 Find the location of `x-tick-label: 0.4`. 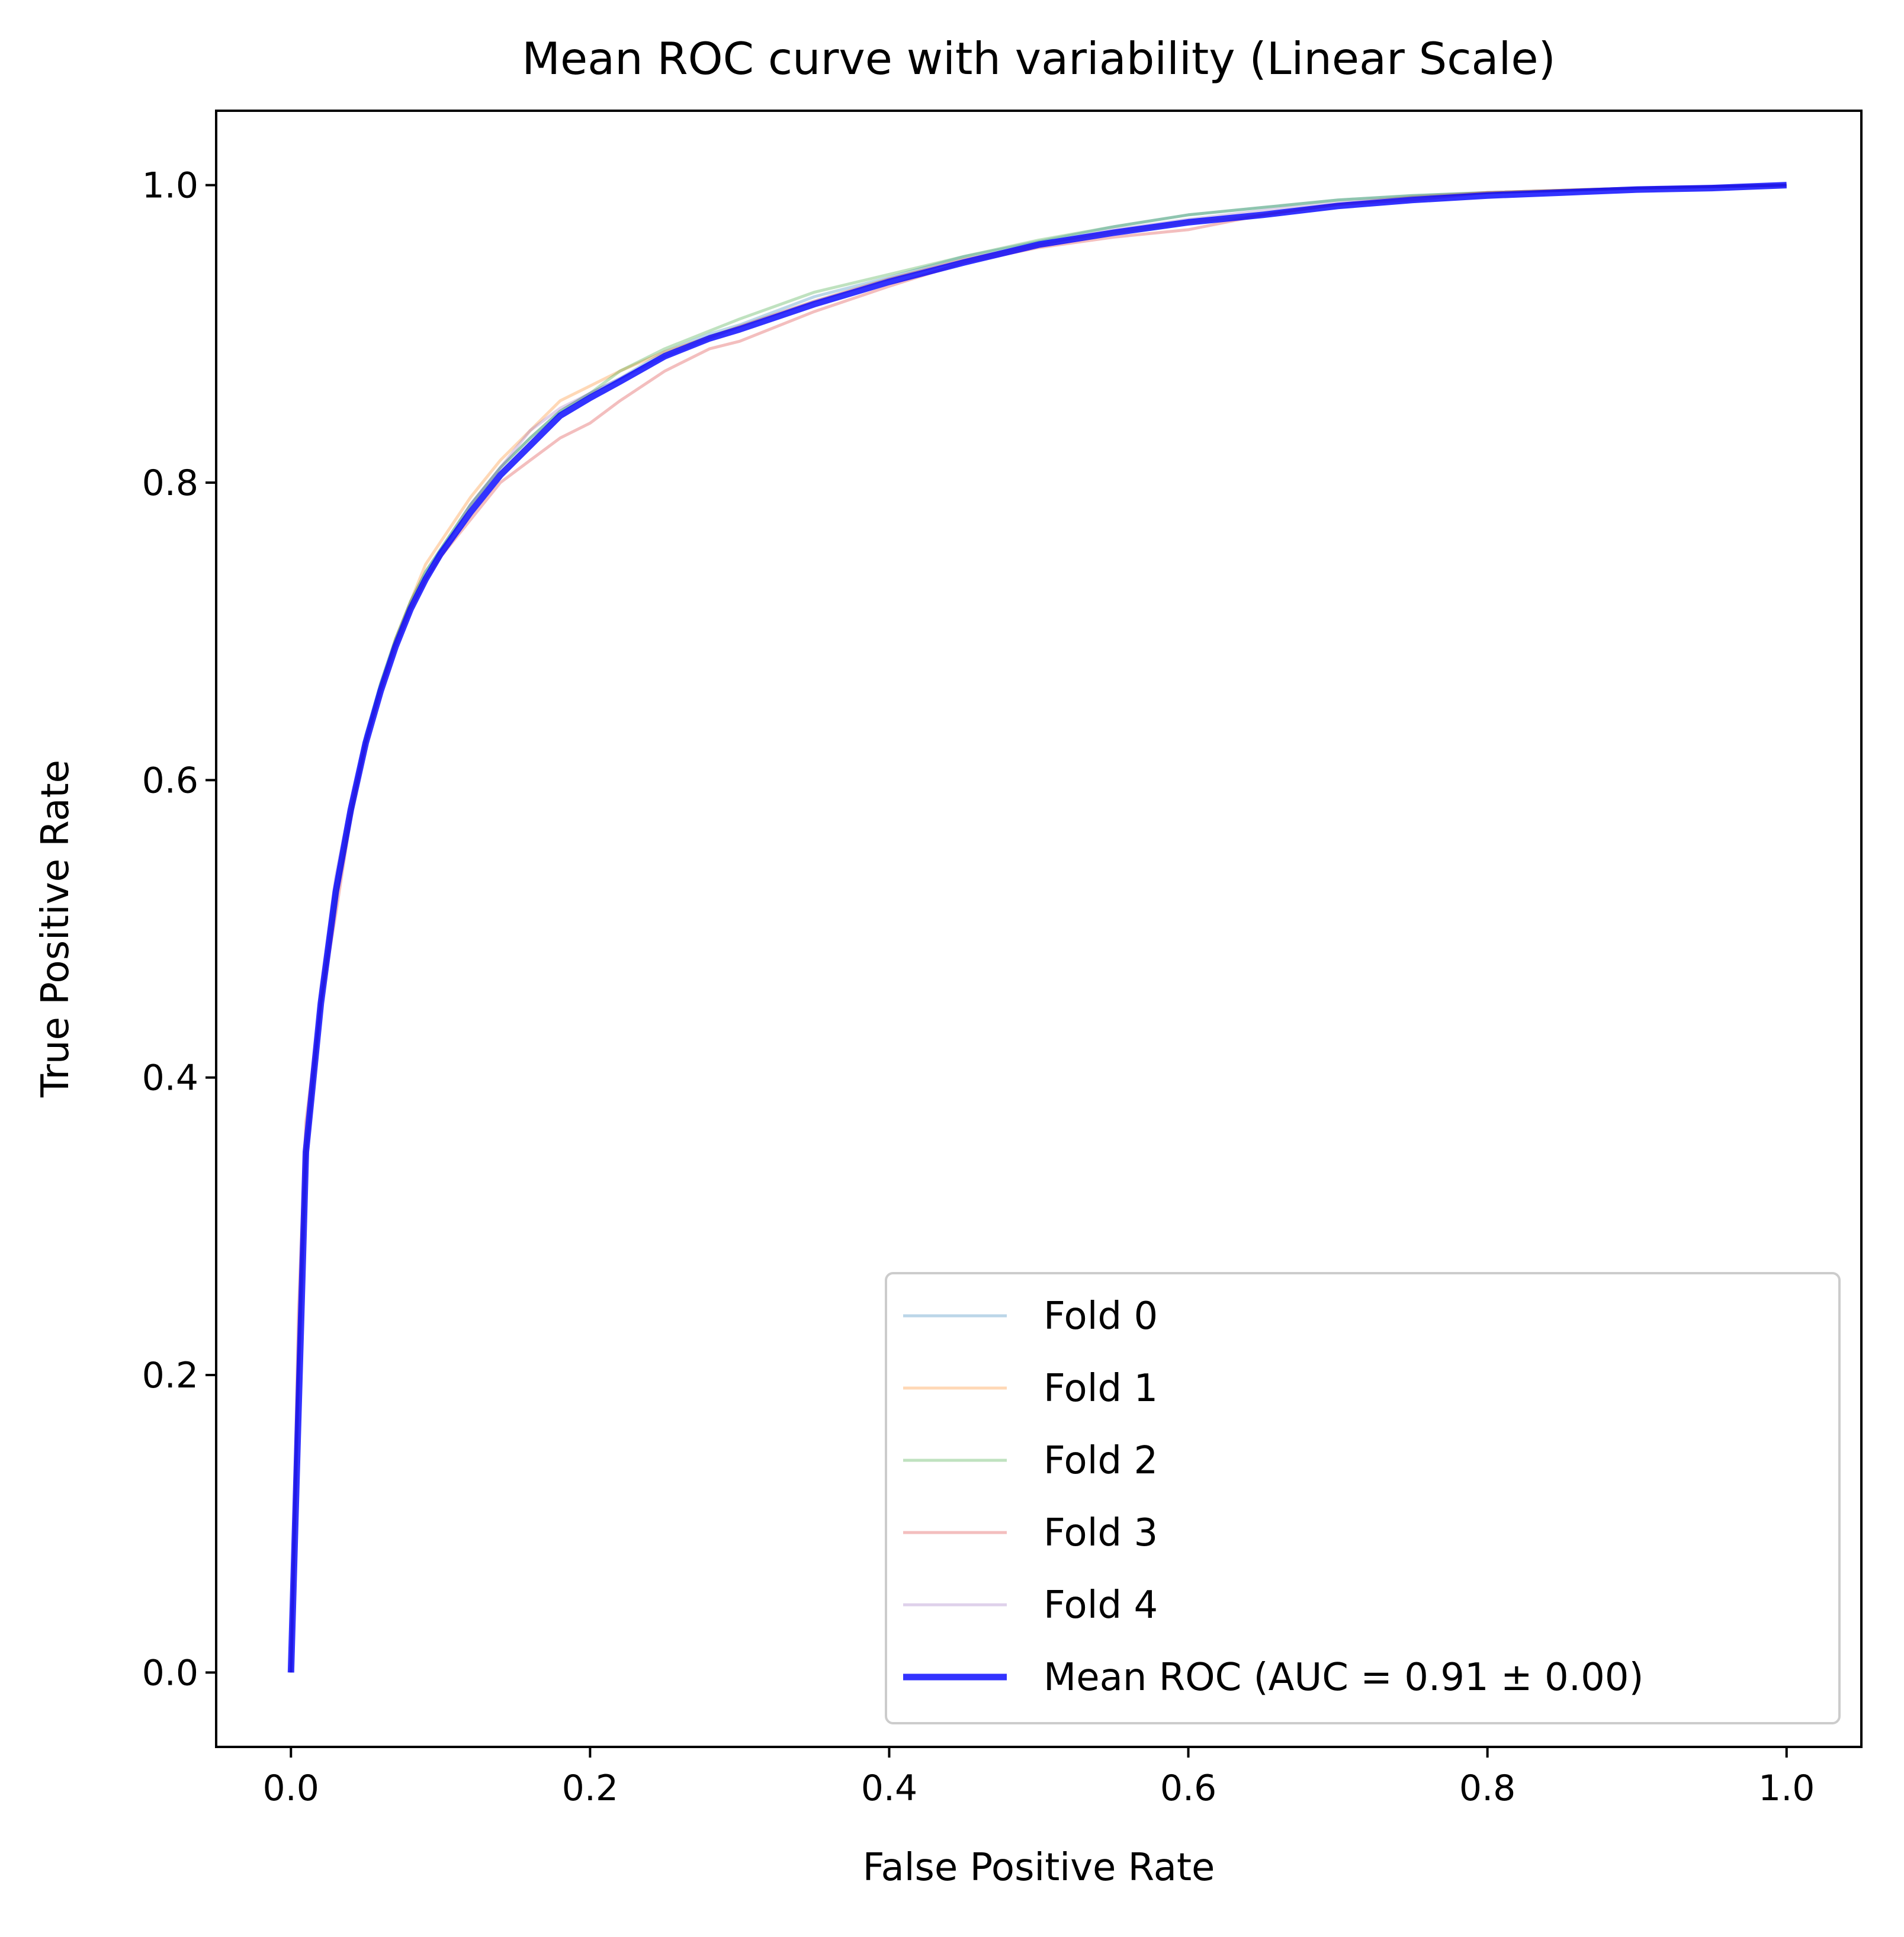

x-tick-label: 0.4 is located at coordinates (889, 1788).